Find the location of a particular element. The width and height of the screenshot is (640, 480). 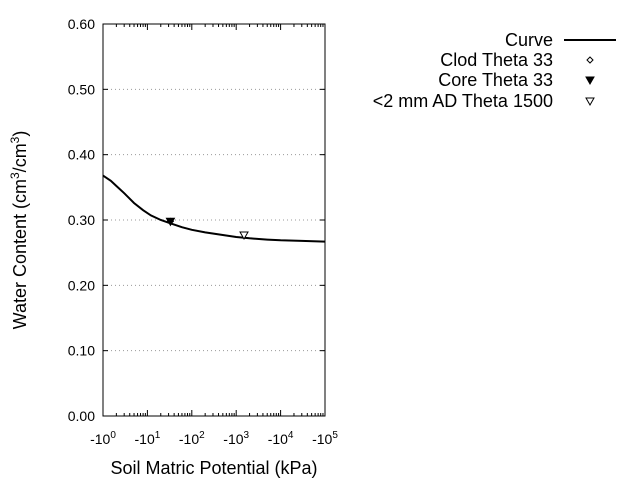

y-tick-label: 0.60 is located at coordinates (81, 24).